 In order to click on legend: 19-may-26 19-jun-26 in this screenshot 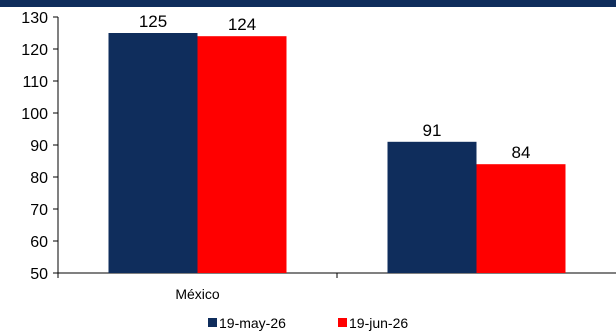, I will do `click(308, 323)`.